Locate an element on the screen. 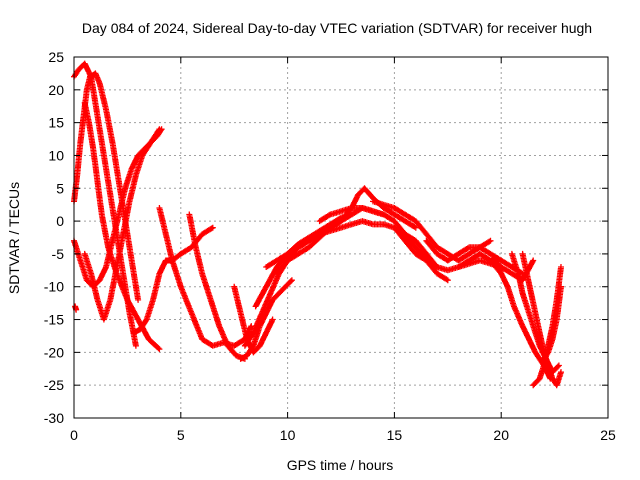 This screenshot has width=640, height=480. y-tick-label: 20 is located at coordinates (56, 90).